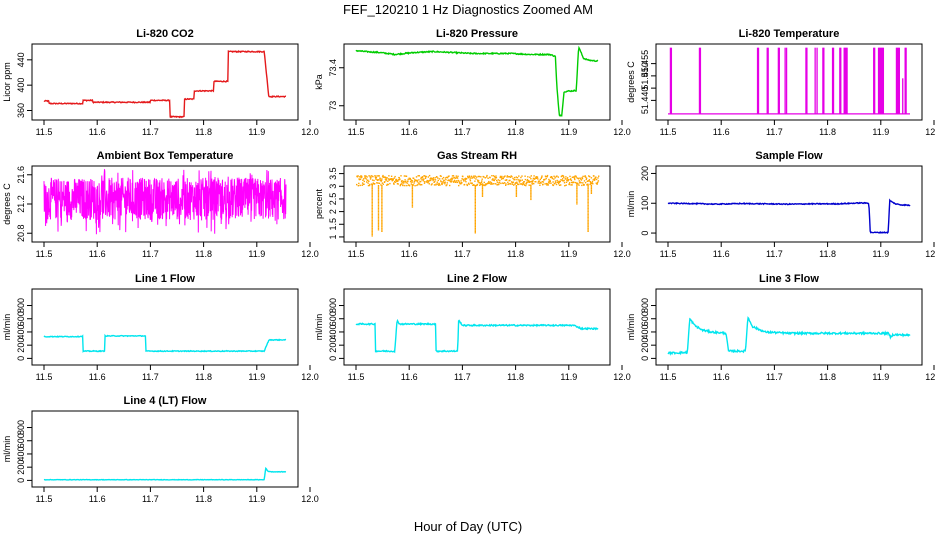 This screenshot has height=540, width=936. Describe the element at coordinates (150, 377) in the screenshot. I see `x-tick-label: 11.7` at that location.